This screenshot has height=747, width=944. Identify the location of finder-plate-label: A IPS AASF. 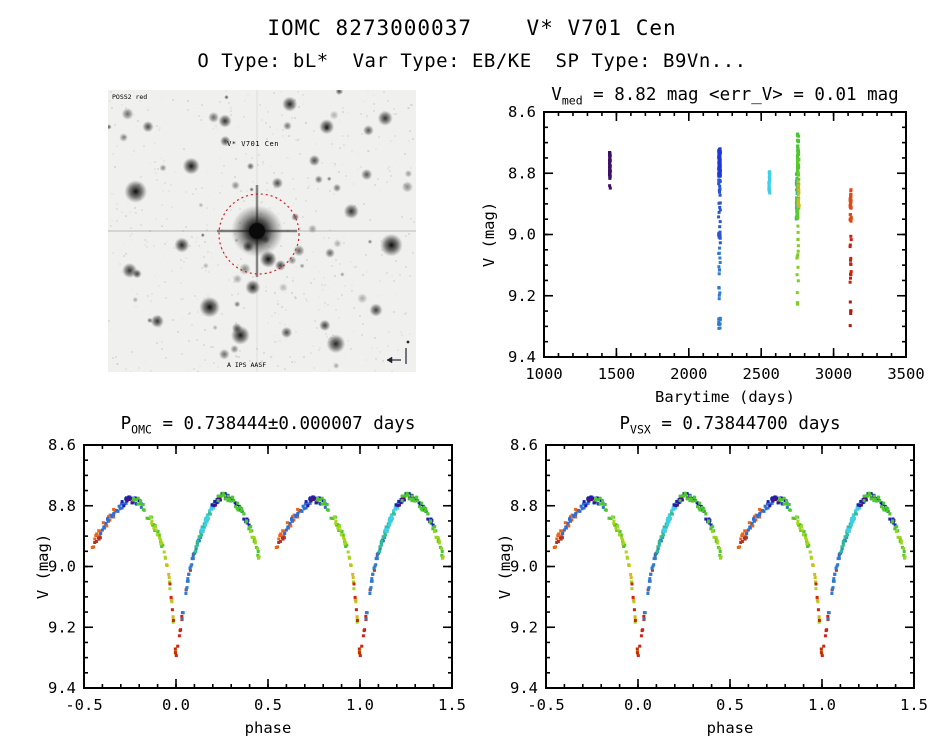
(246, 365).